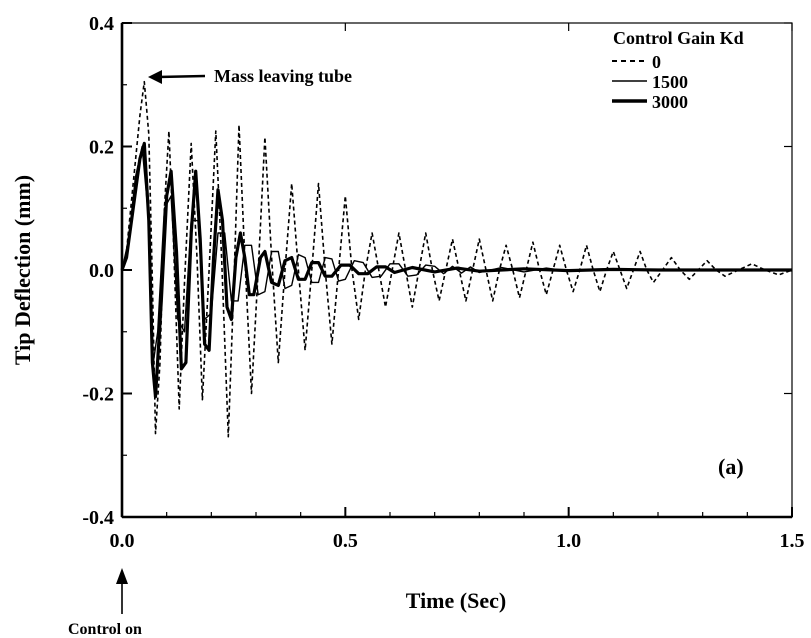  Describe the element at coordinates (101, 148) in the screenshot. I see `y-tick-label: 0.2` at that location.